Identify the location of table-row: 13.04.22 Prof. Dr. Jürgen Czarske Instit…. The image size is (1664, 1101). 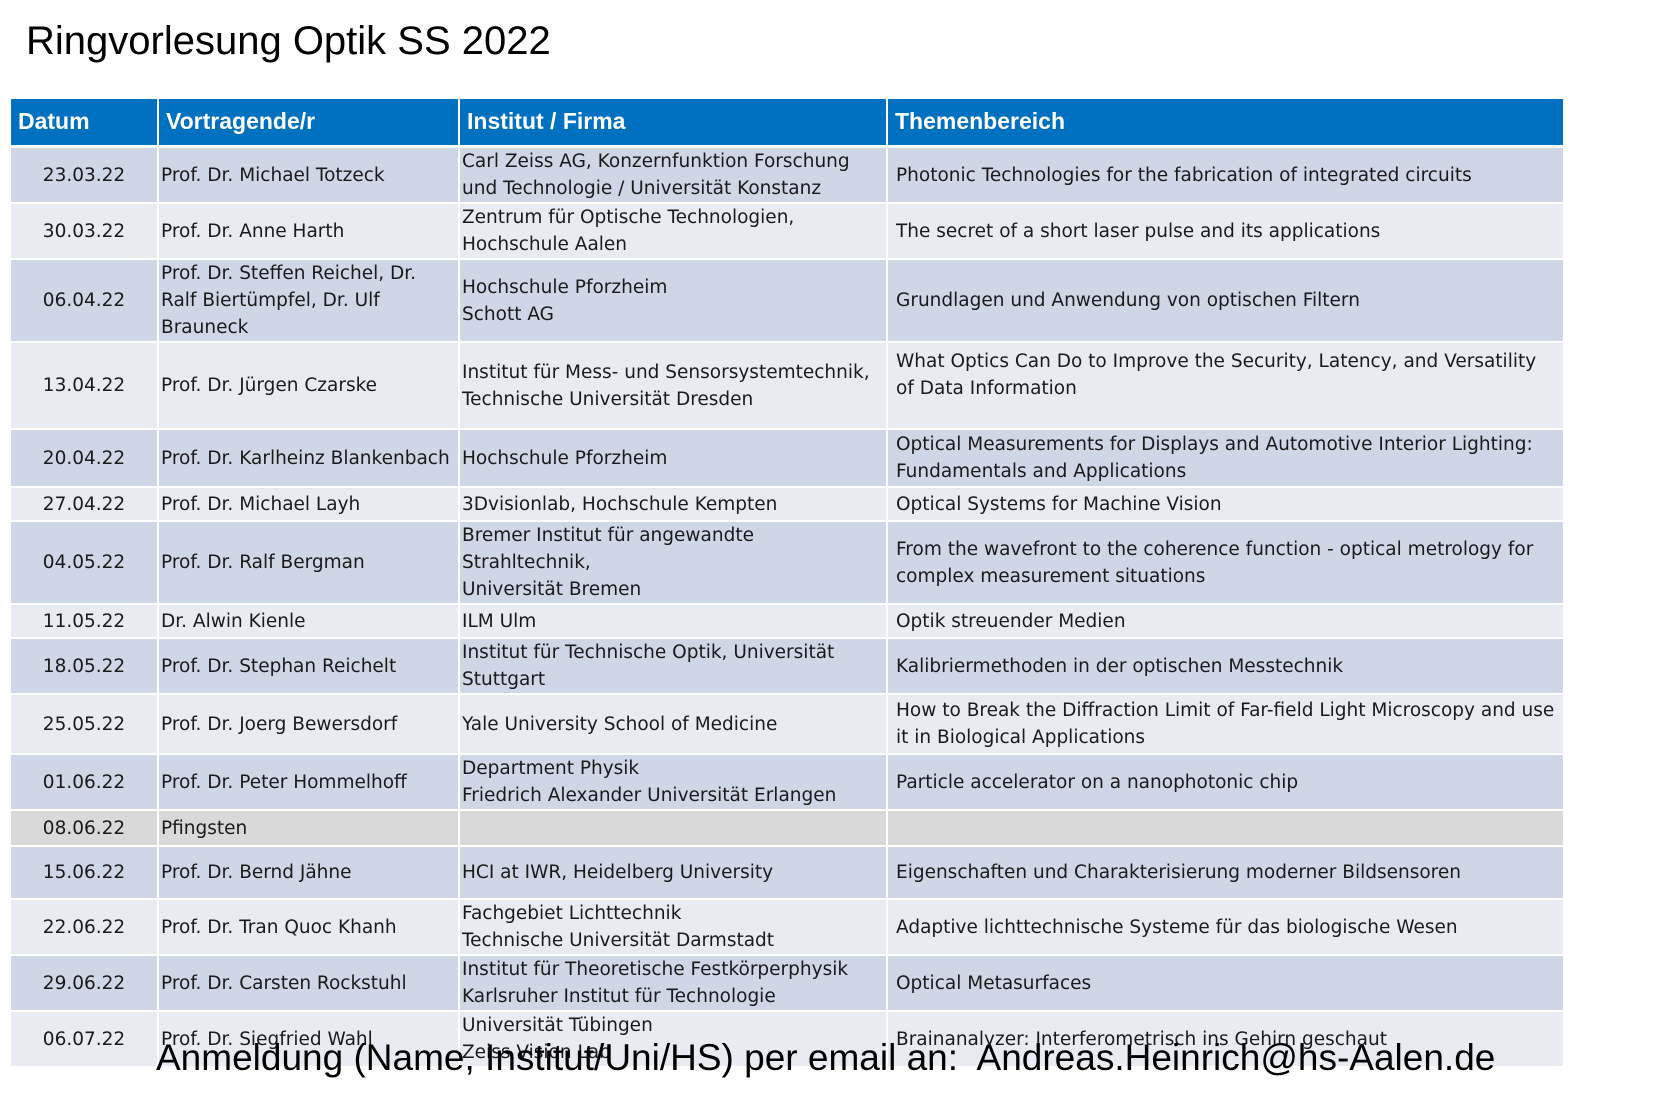
(787, 386).